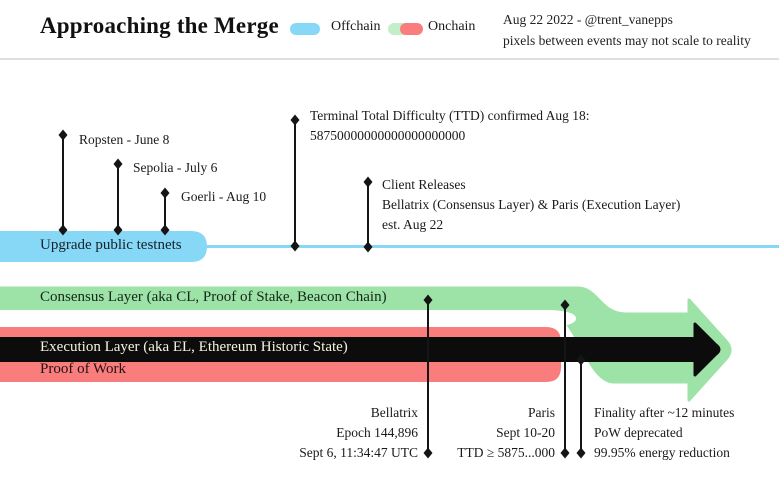 This screenshot has width=779, height=485. Describe the element at coordinates (83, 369) in the screenshot. I see `pow-band-label: Proof of Work` at that location.